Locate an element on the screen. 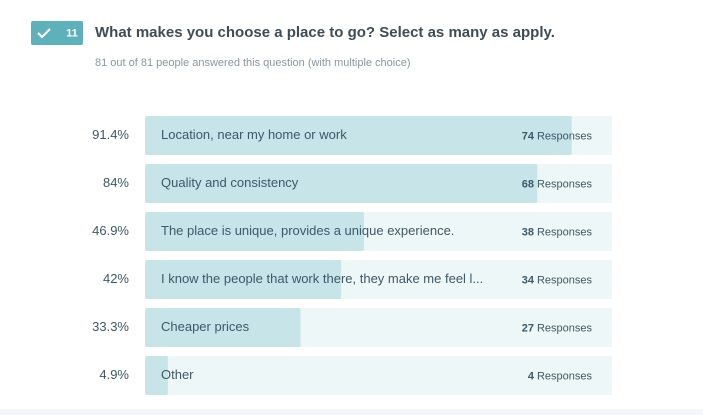  category-label: Other is located at coordinates (177, 374).